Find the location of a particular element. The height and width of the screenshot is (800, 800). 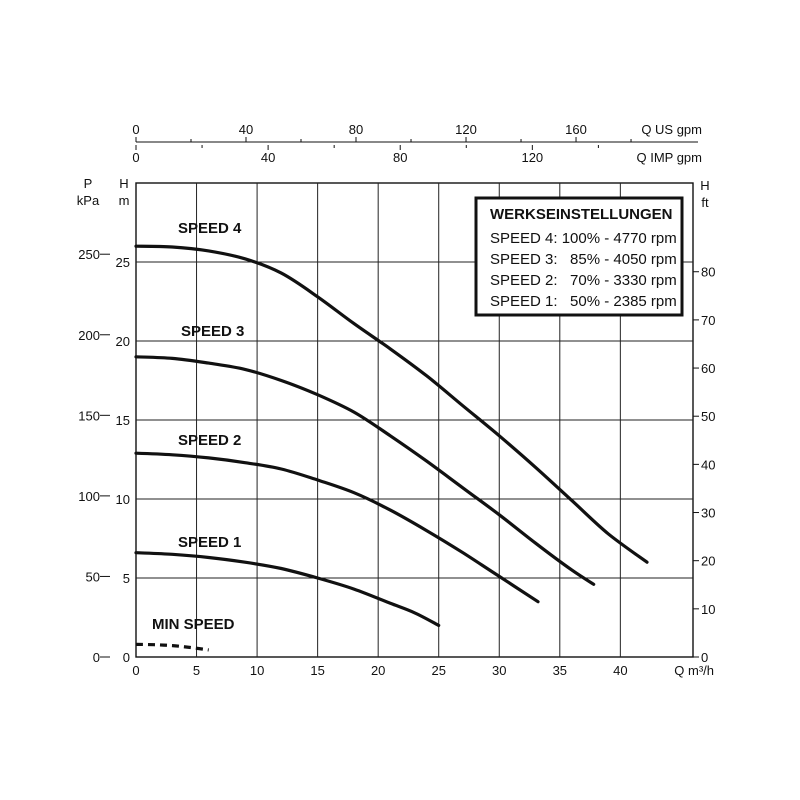

y-kpa-tick-label: 0 is located at coordinates (96, 657).